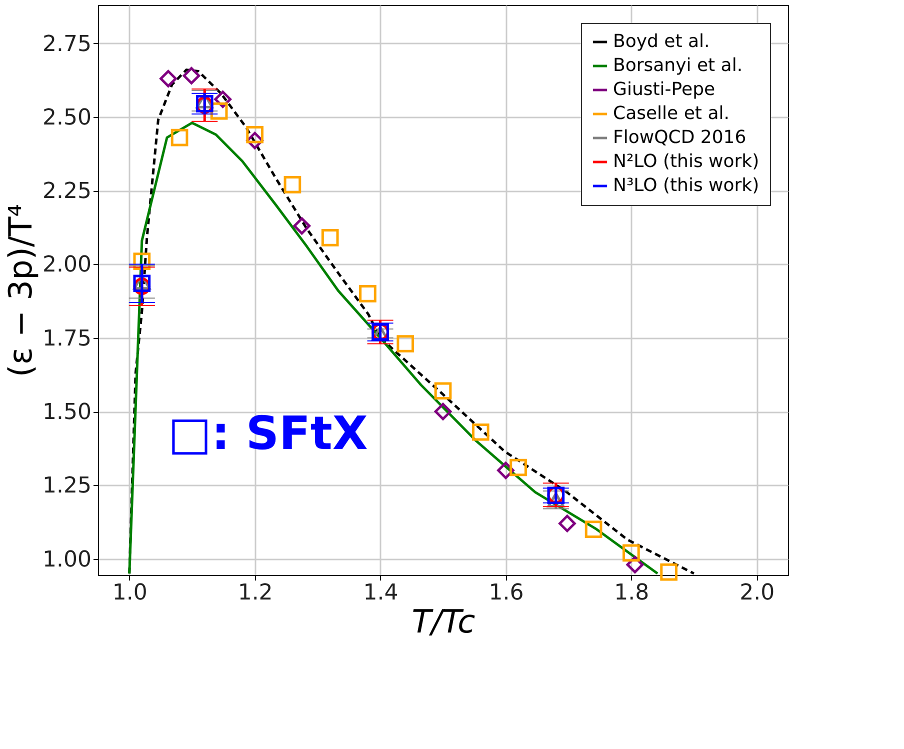  Describe the element at coordinates (679, 137) in the screenshot. I see `legend-label: FlowQCD 2016` at that location.